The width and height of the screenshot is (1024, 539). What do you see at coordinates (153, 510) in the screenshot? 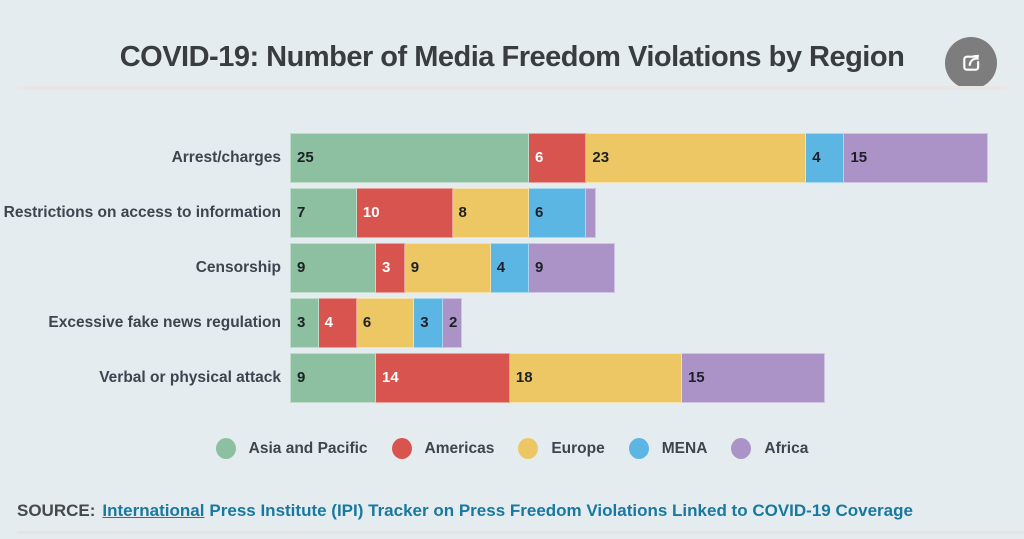
I see `source-link: International` at bounding box center [153, 510].